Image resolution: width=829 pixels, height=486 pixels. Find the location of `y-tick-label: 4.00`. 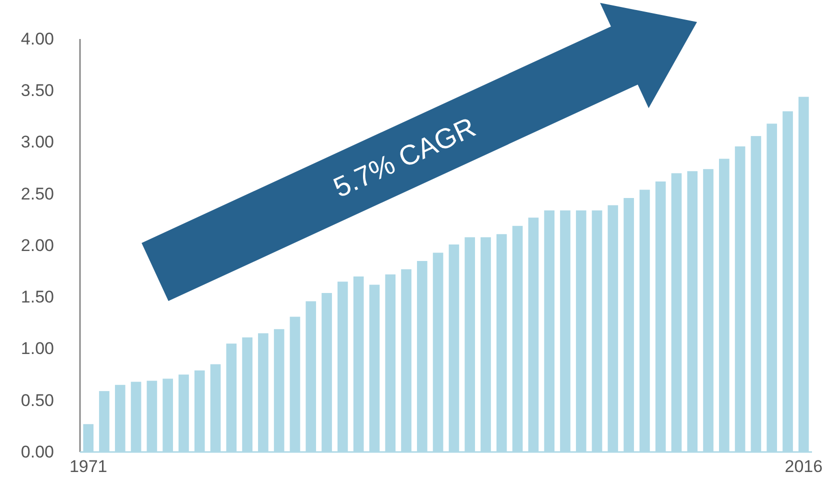

y-tick-label: 4.00 is located at coordinates (37, 38).